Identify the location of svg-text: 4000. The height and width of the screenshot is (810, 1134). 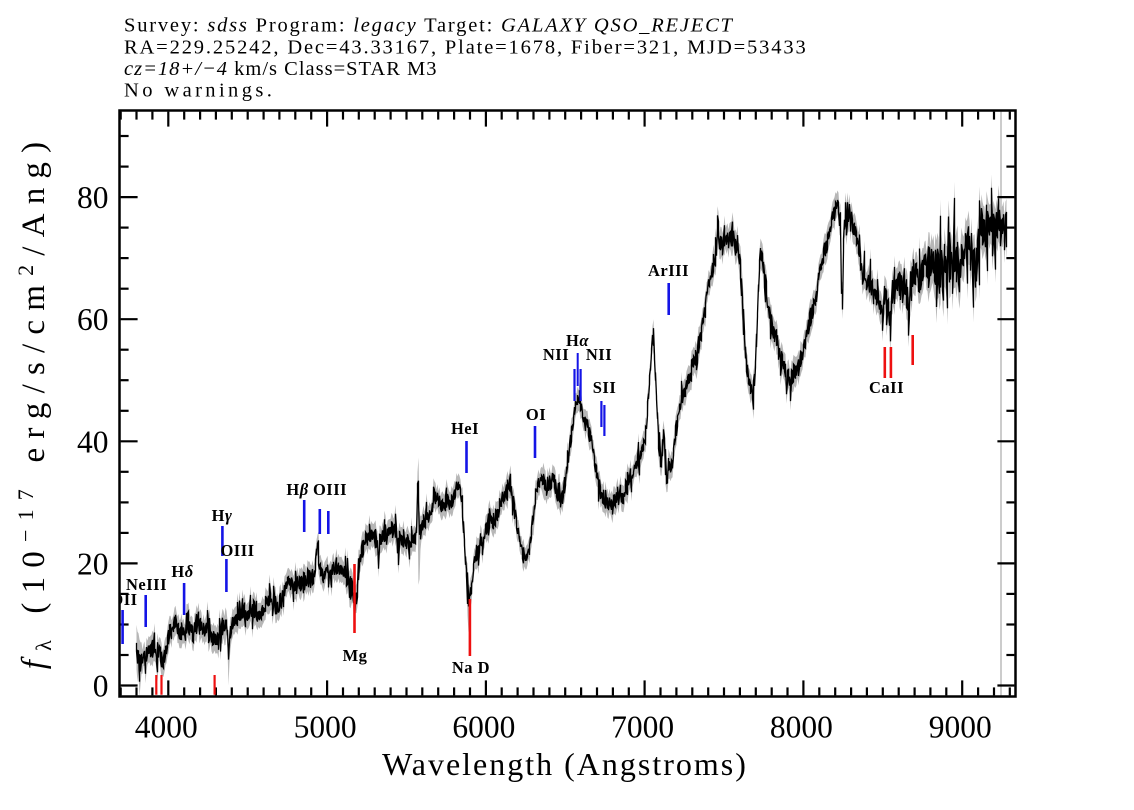
(166, 727).